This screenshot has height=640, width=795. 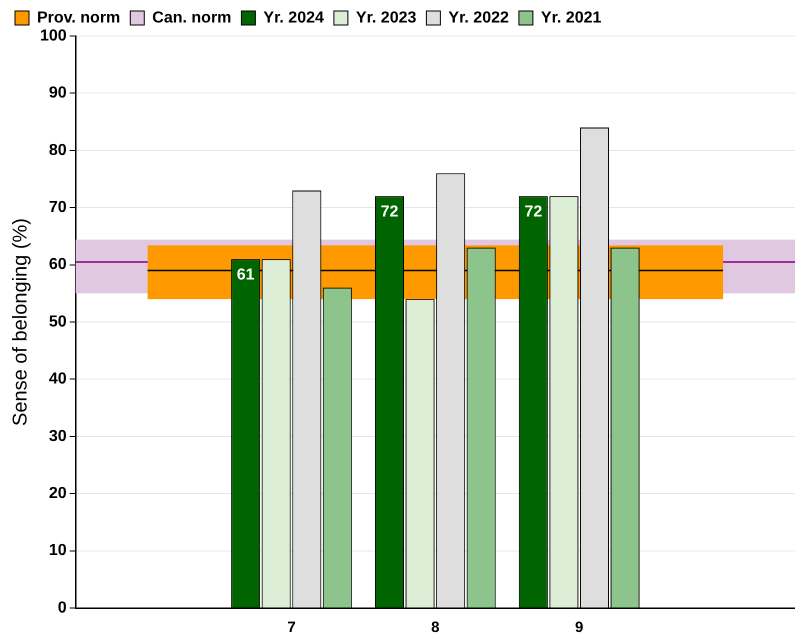 I want to click on y-tick-label: 10, so click(x=57, y=551).